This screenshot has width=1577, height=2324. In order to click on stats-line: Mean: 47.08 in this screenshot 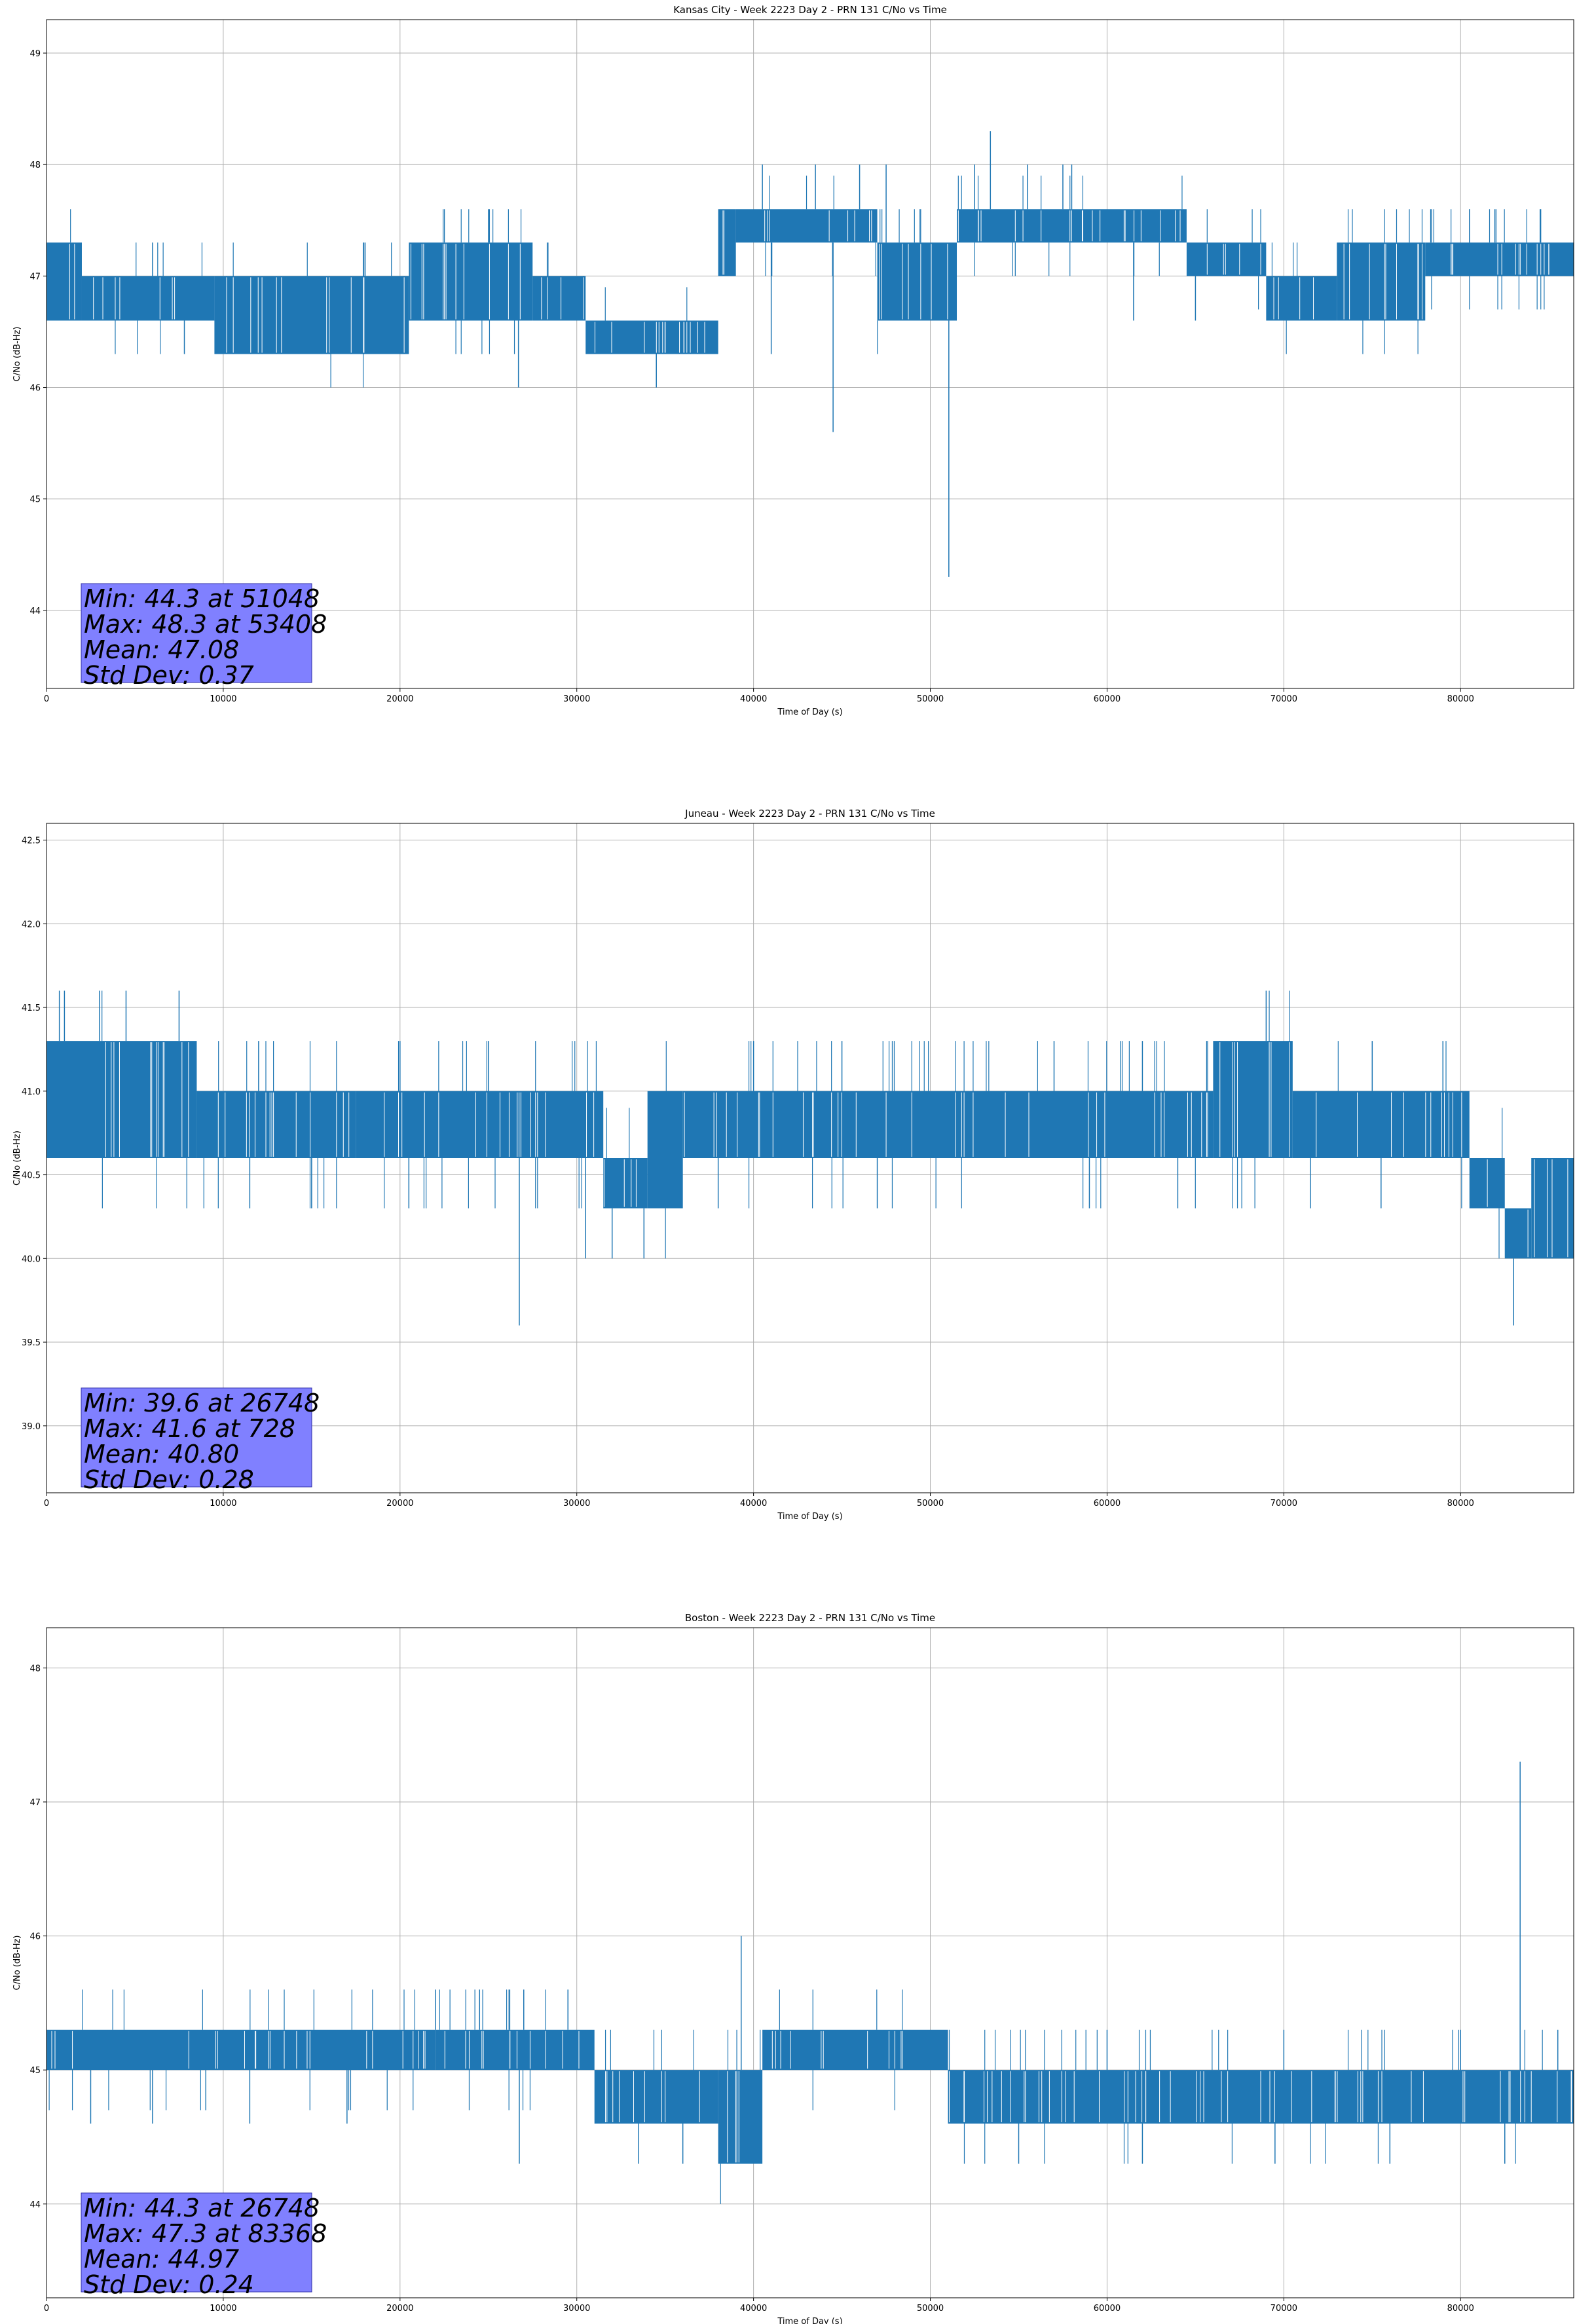, I will do `click(161, 649)`.